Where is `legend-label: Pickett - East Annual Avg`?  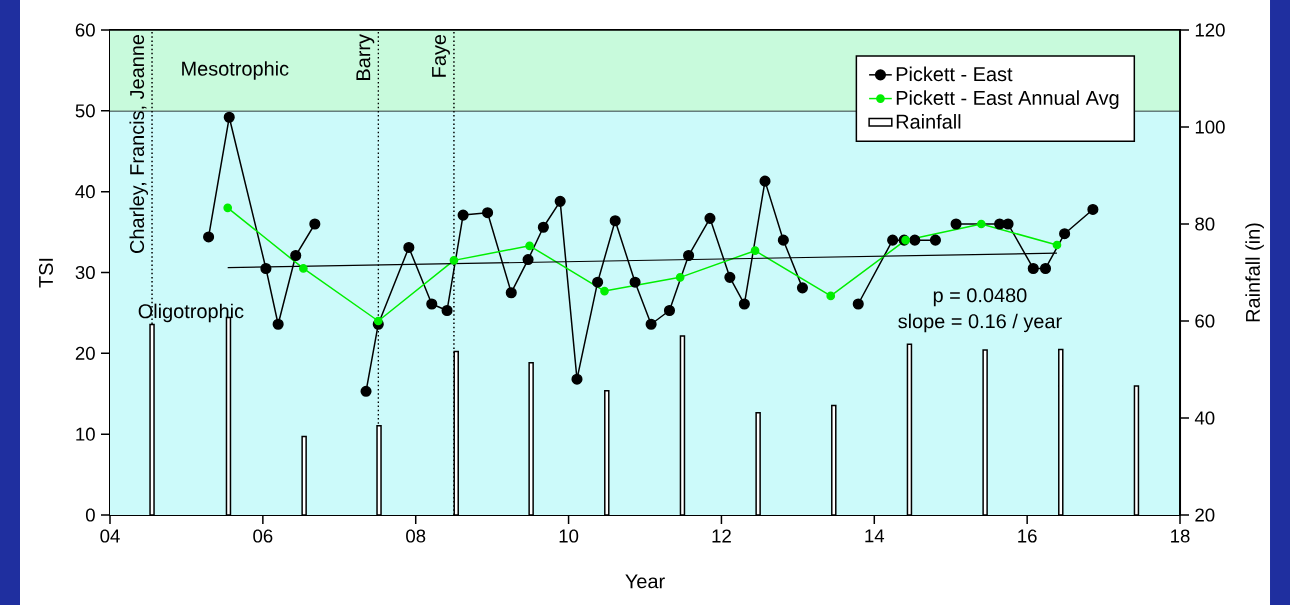
legend-label: Pickett - East Annual Avg is located at coordinates (1007, 99).